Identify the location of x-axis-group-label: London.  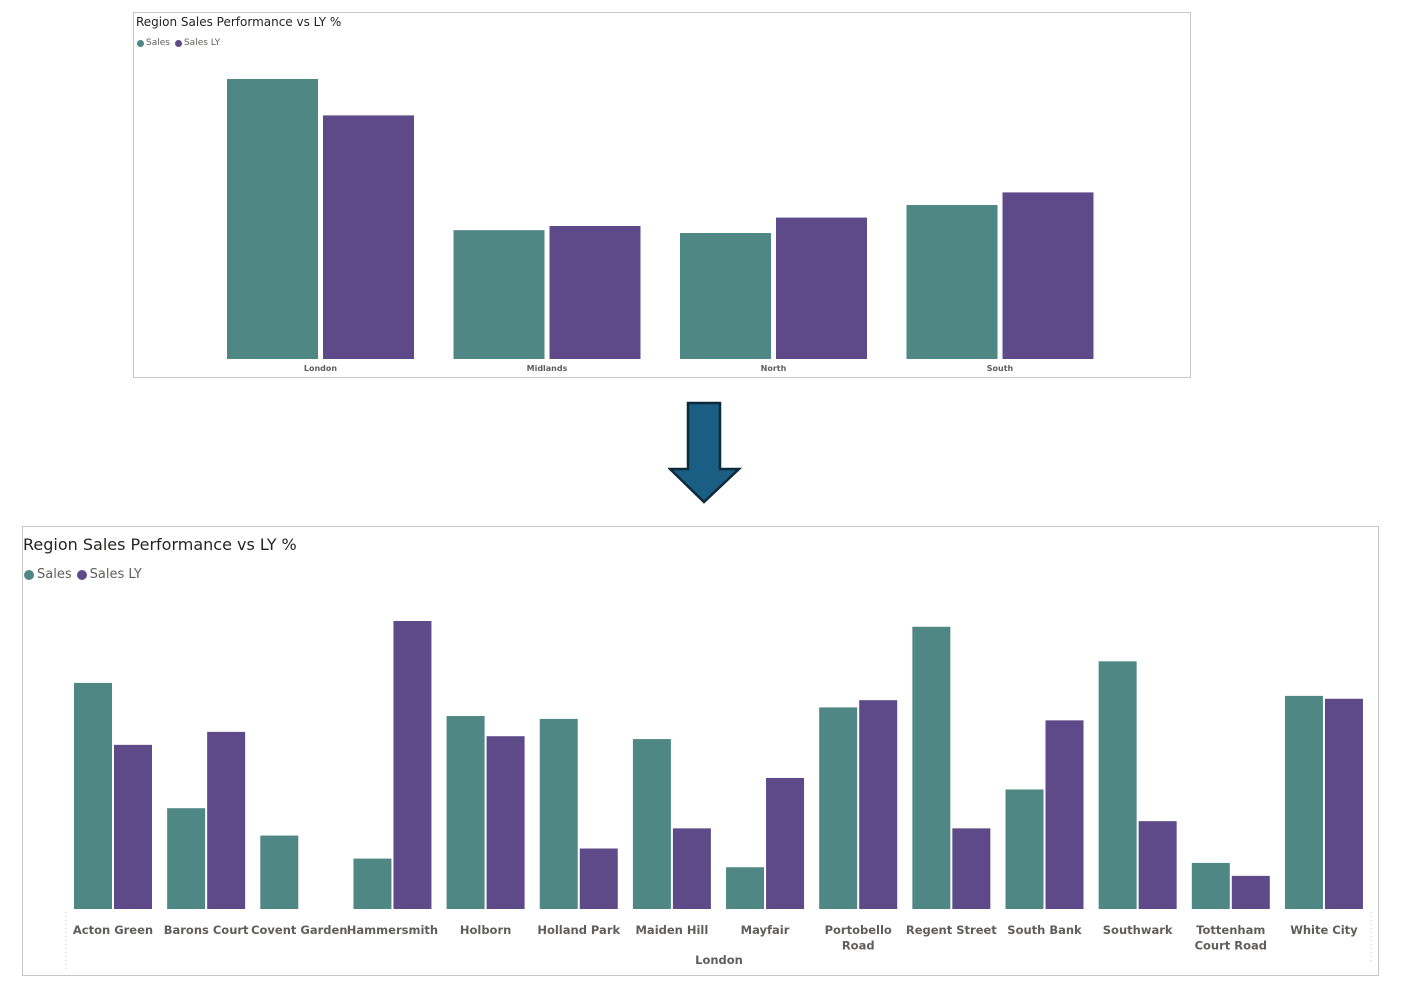
(719, 960).